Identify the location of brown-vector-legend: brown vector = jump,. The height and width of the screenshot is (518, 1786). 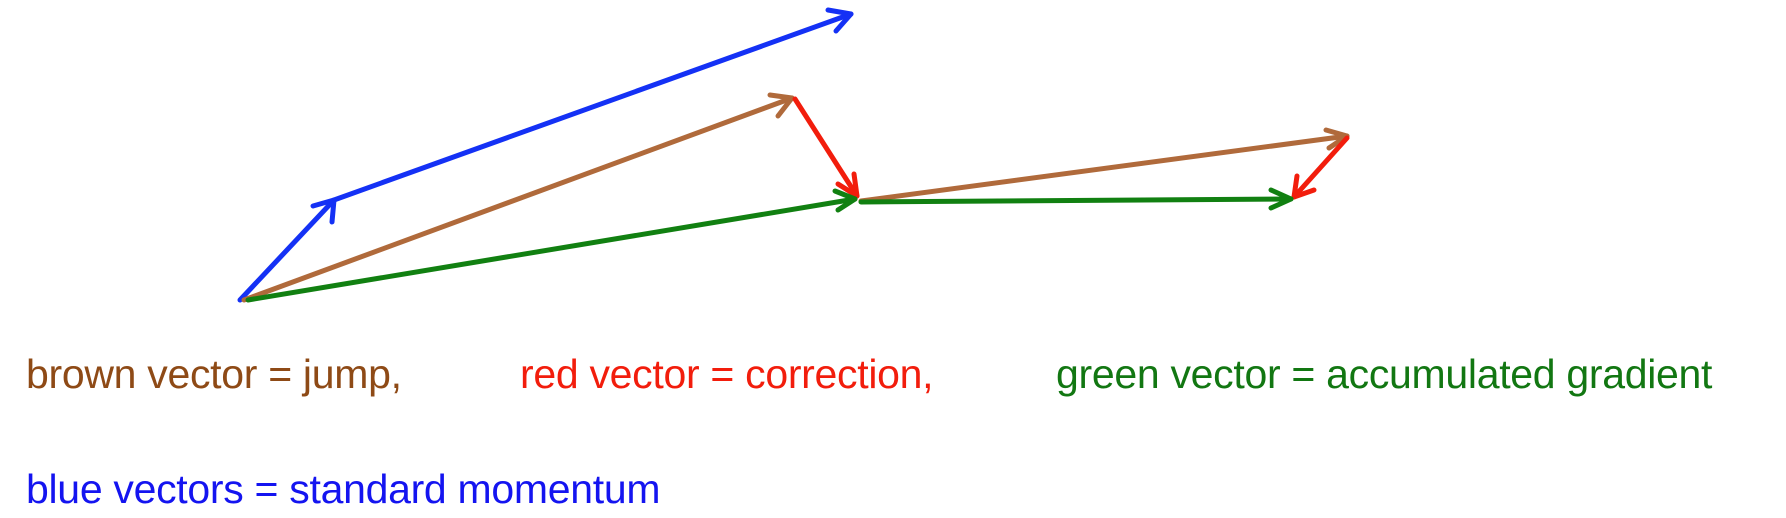
(214, 374).